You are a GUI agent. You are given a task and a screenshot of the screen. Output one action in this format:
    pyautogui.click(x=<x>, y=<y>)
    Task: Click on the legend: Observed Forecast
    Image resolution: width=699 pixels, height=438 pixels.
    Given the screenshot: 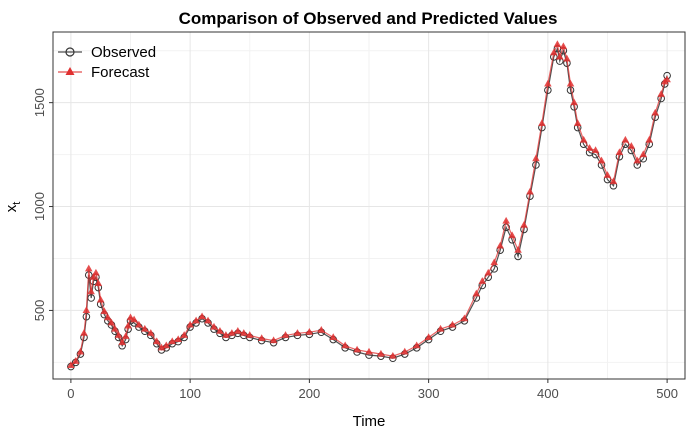 What is the action you would take?
    pyautogui.click(x=107, y=62)
    